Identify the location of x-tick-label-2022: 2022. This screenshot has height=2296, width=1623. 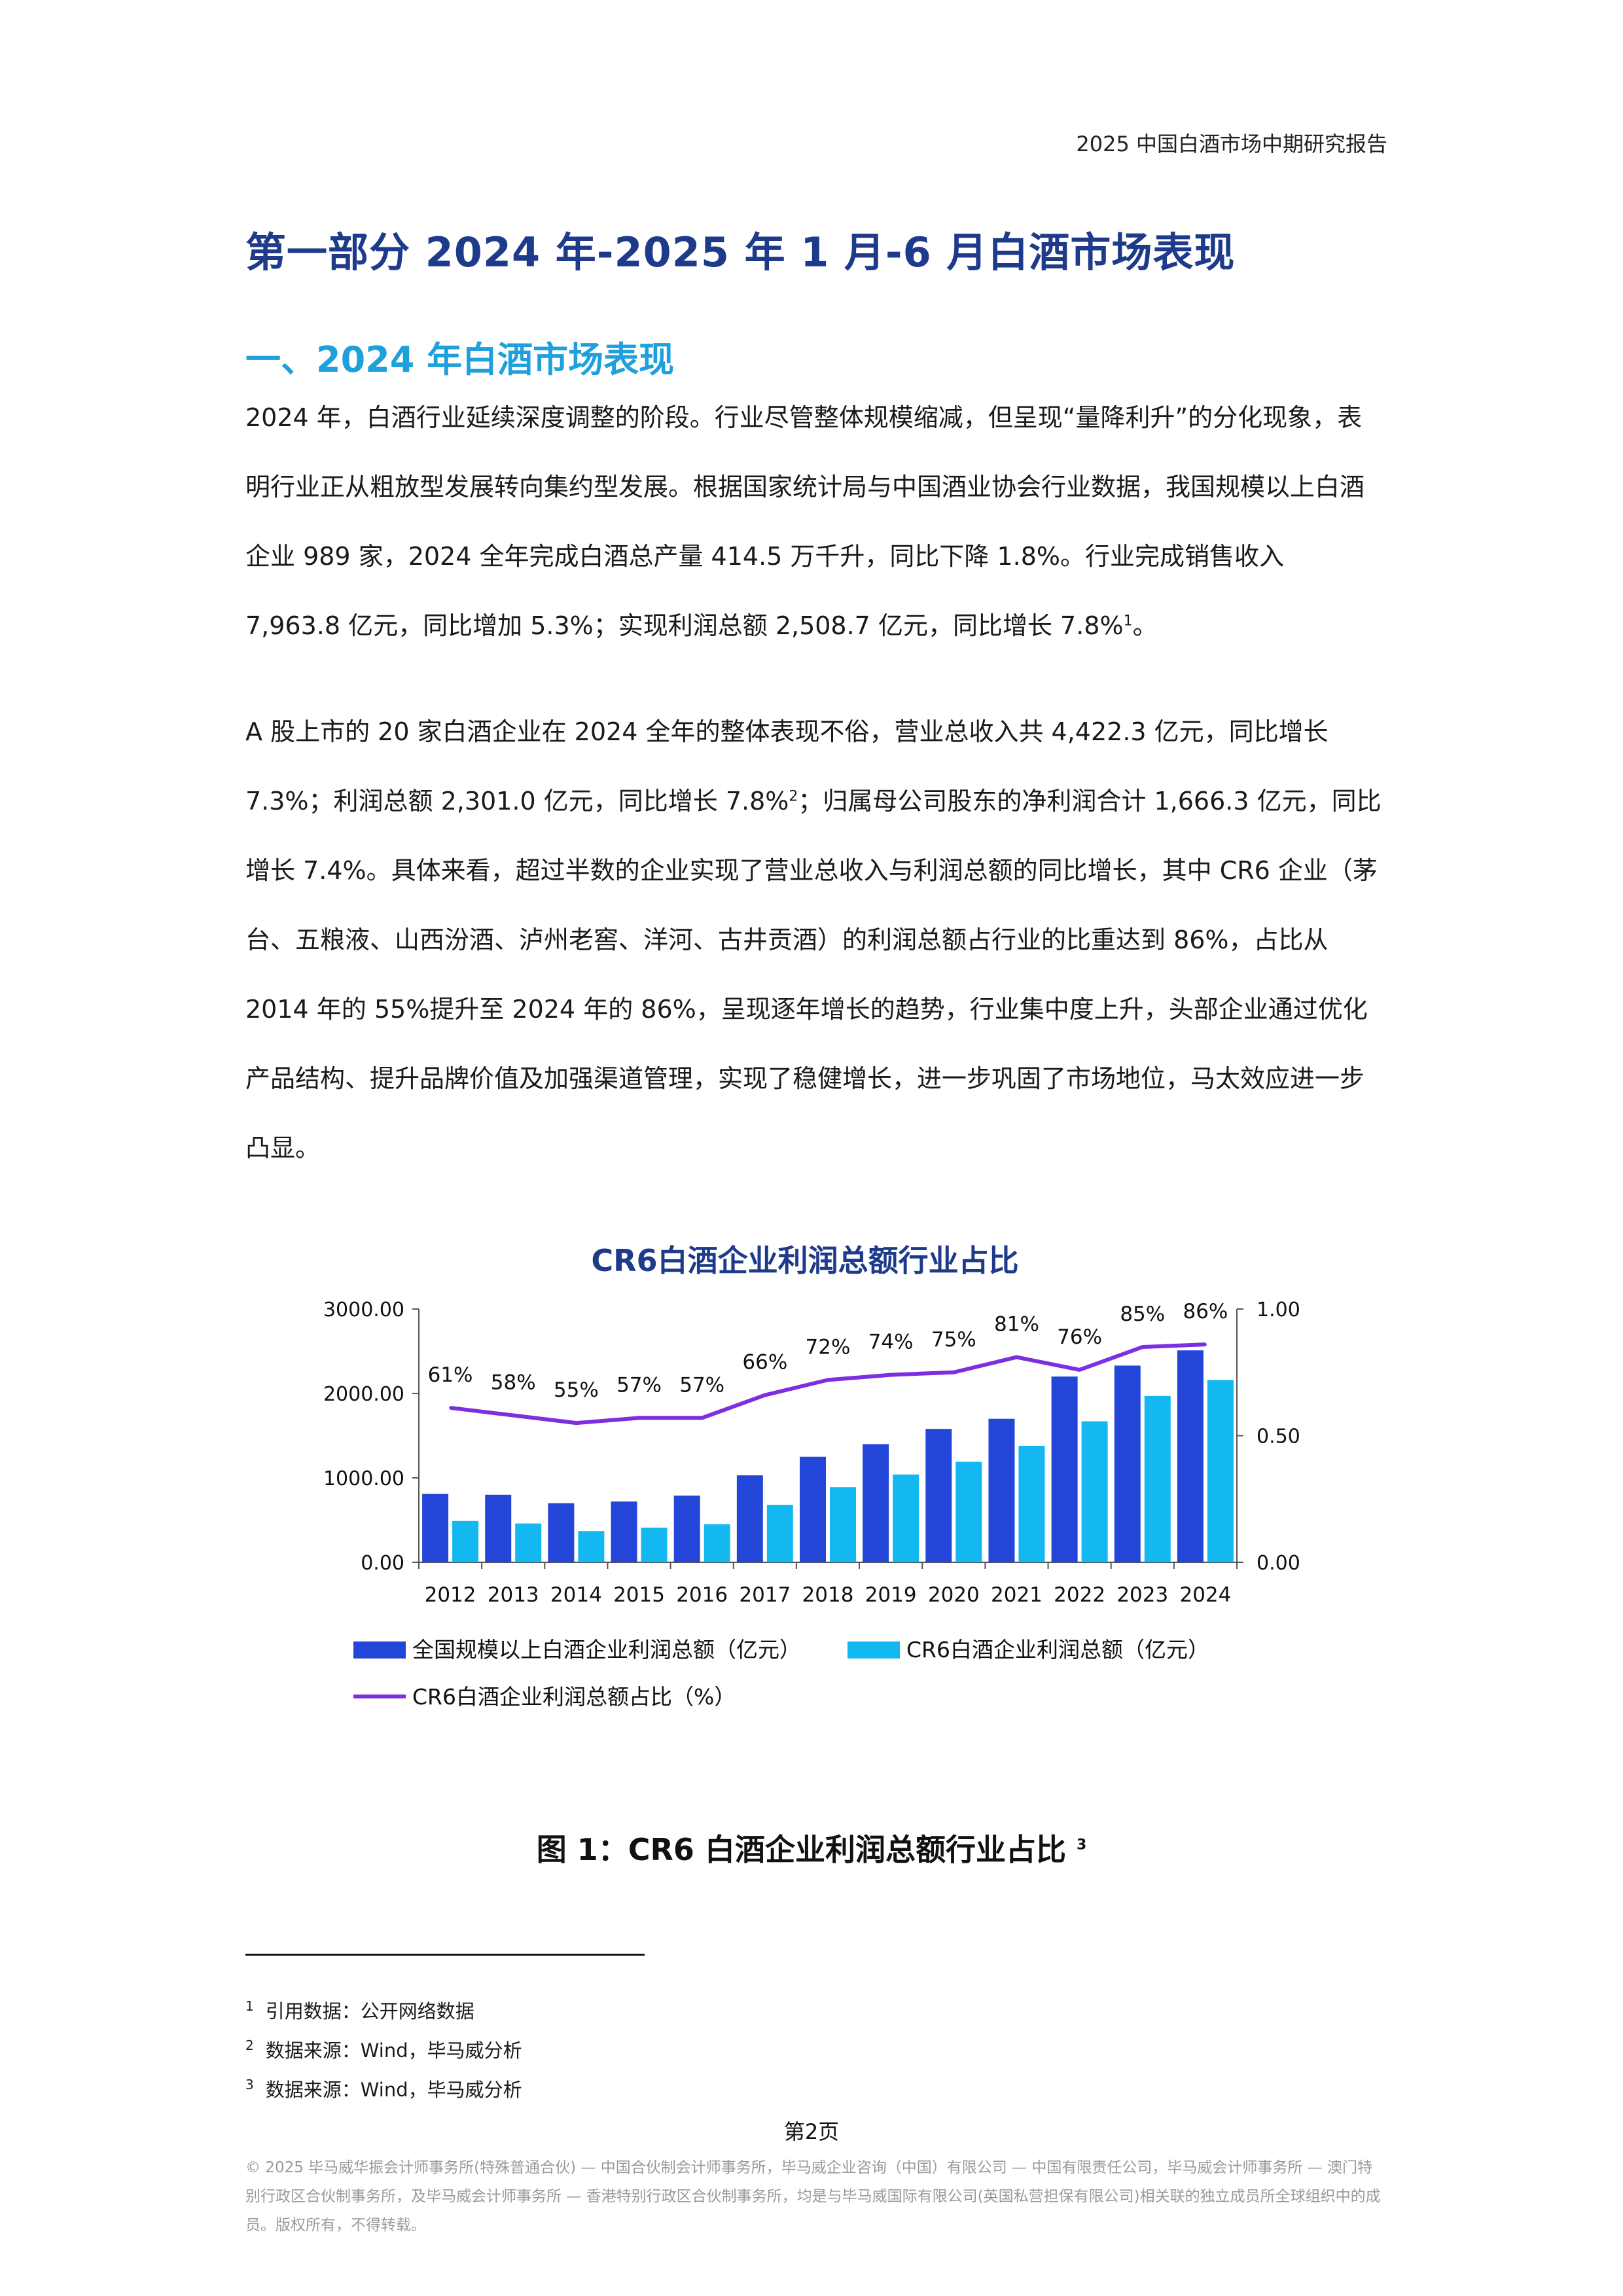
(1079, 1595).